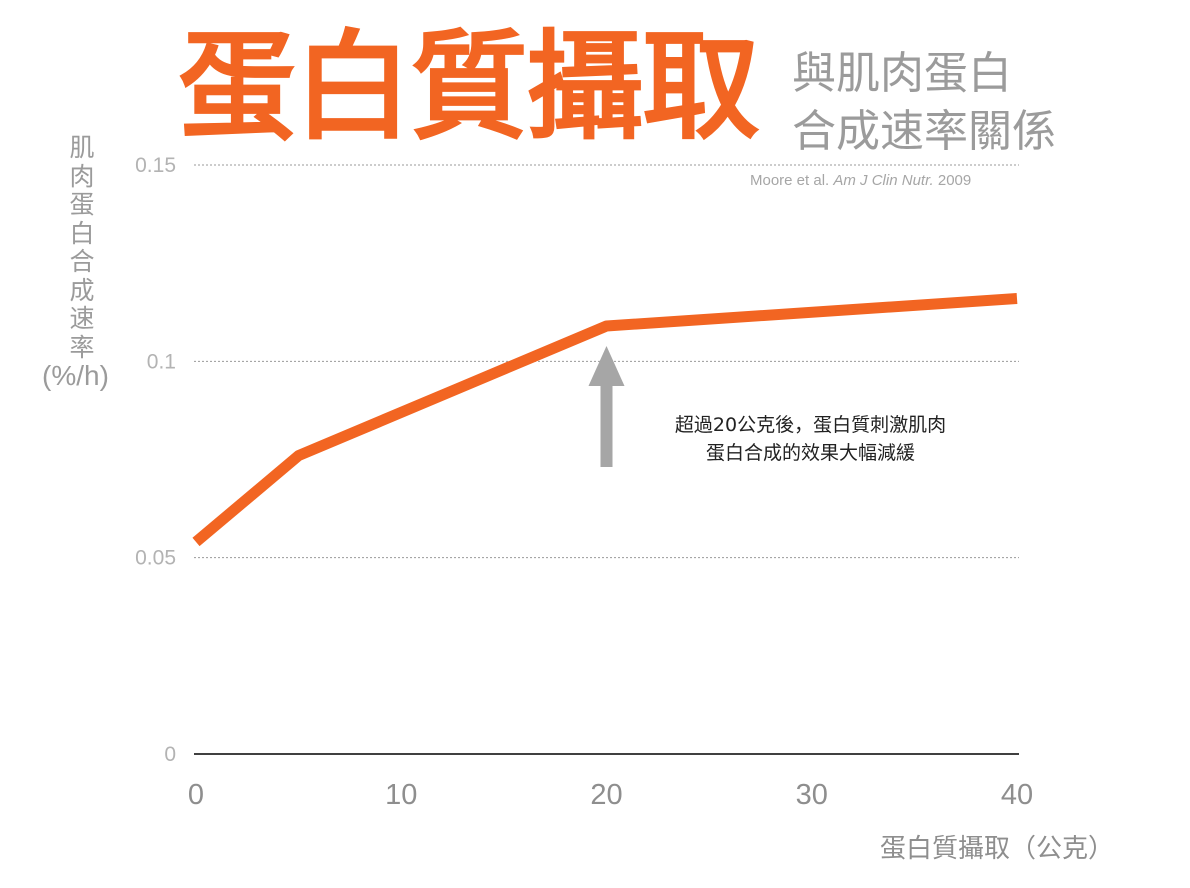  What do you see at coordinates (401, 795) in the screenshot?
I see `x-tick-label: 10` at bounding box center [401, 795].